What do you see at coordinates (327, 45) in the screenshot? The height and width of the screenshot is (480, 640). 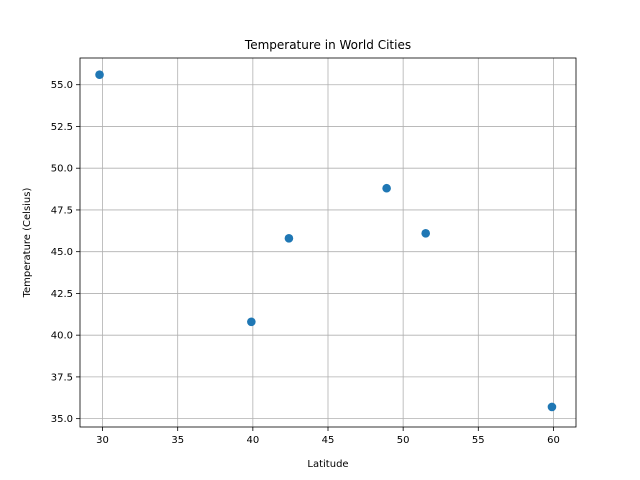 I see `chart-title: Temperature in World Cities` at bounding box center [327, 45].